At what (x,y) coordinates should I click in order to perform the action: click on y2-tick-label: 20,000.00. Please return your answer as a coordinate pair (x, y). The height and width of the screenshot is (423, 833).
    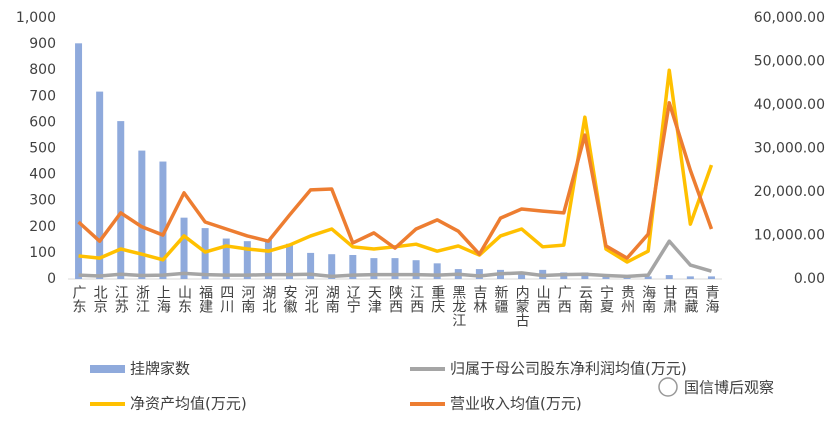
    Looking at the image, I should click on (789, 192).